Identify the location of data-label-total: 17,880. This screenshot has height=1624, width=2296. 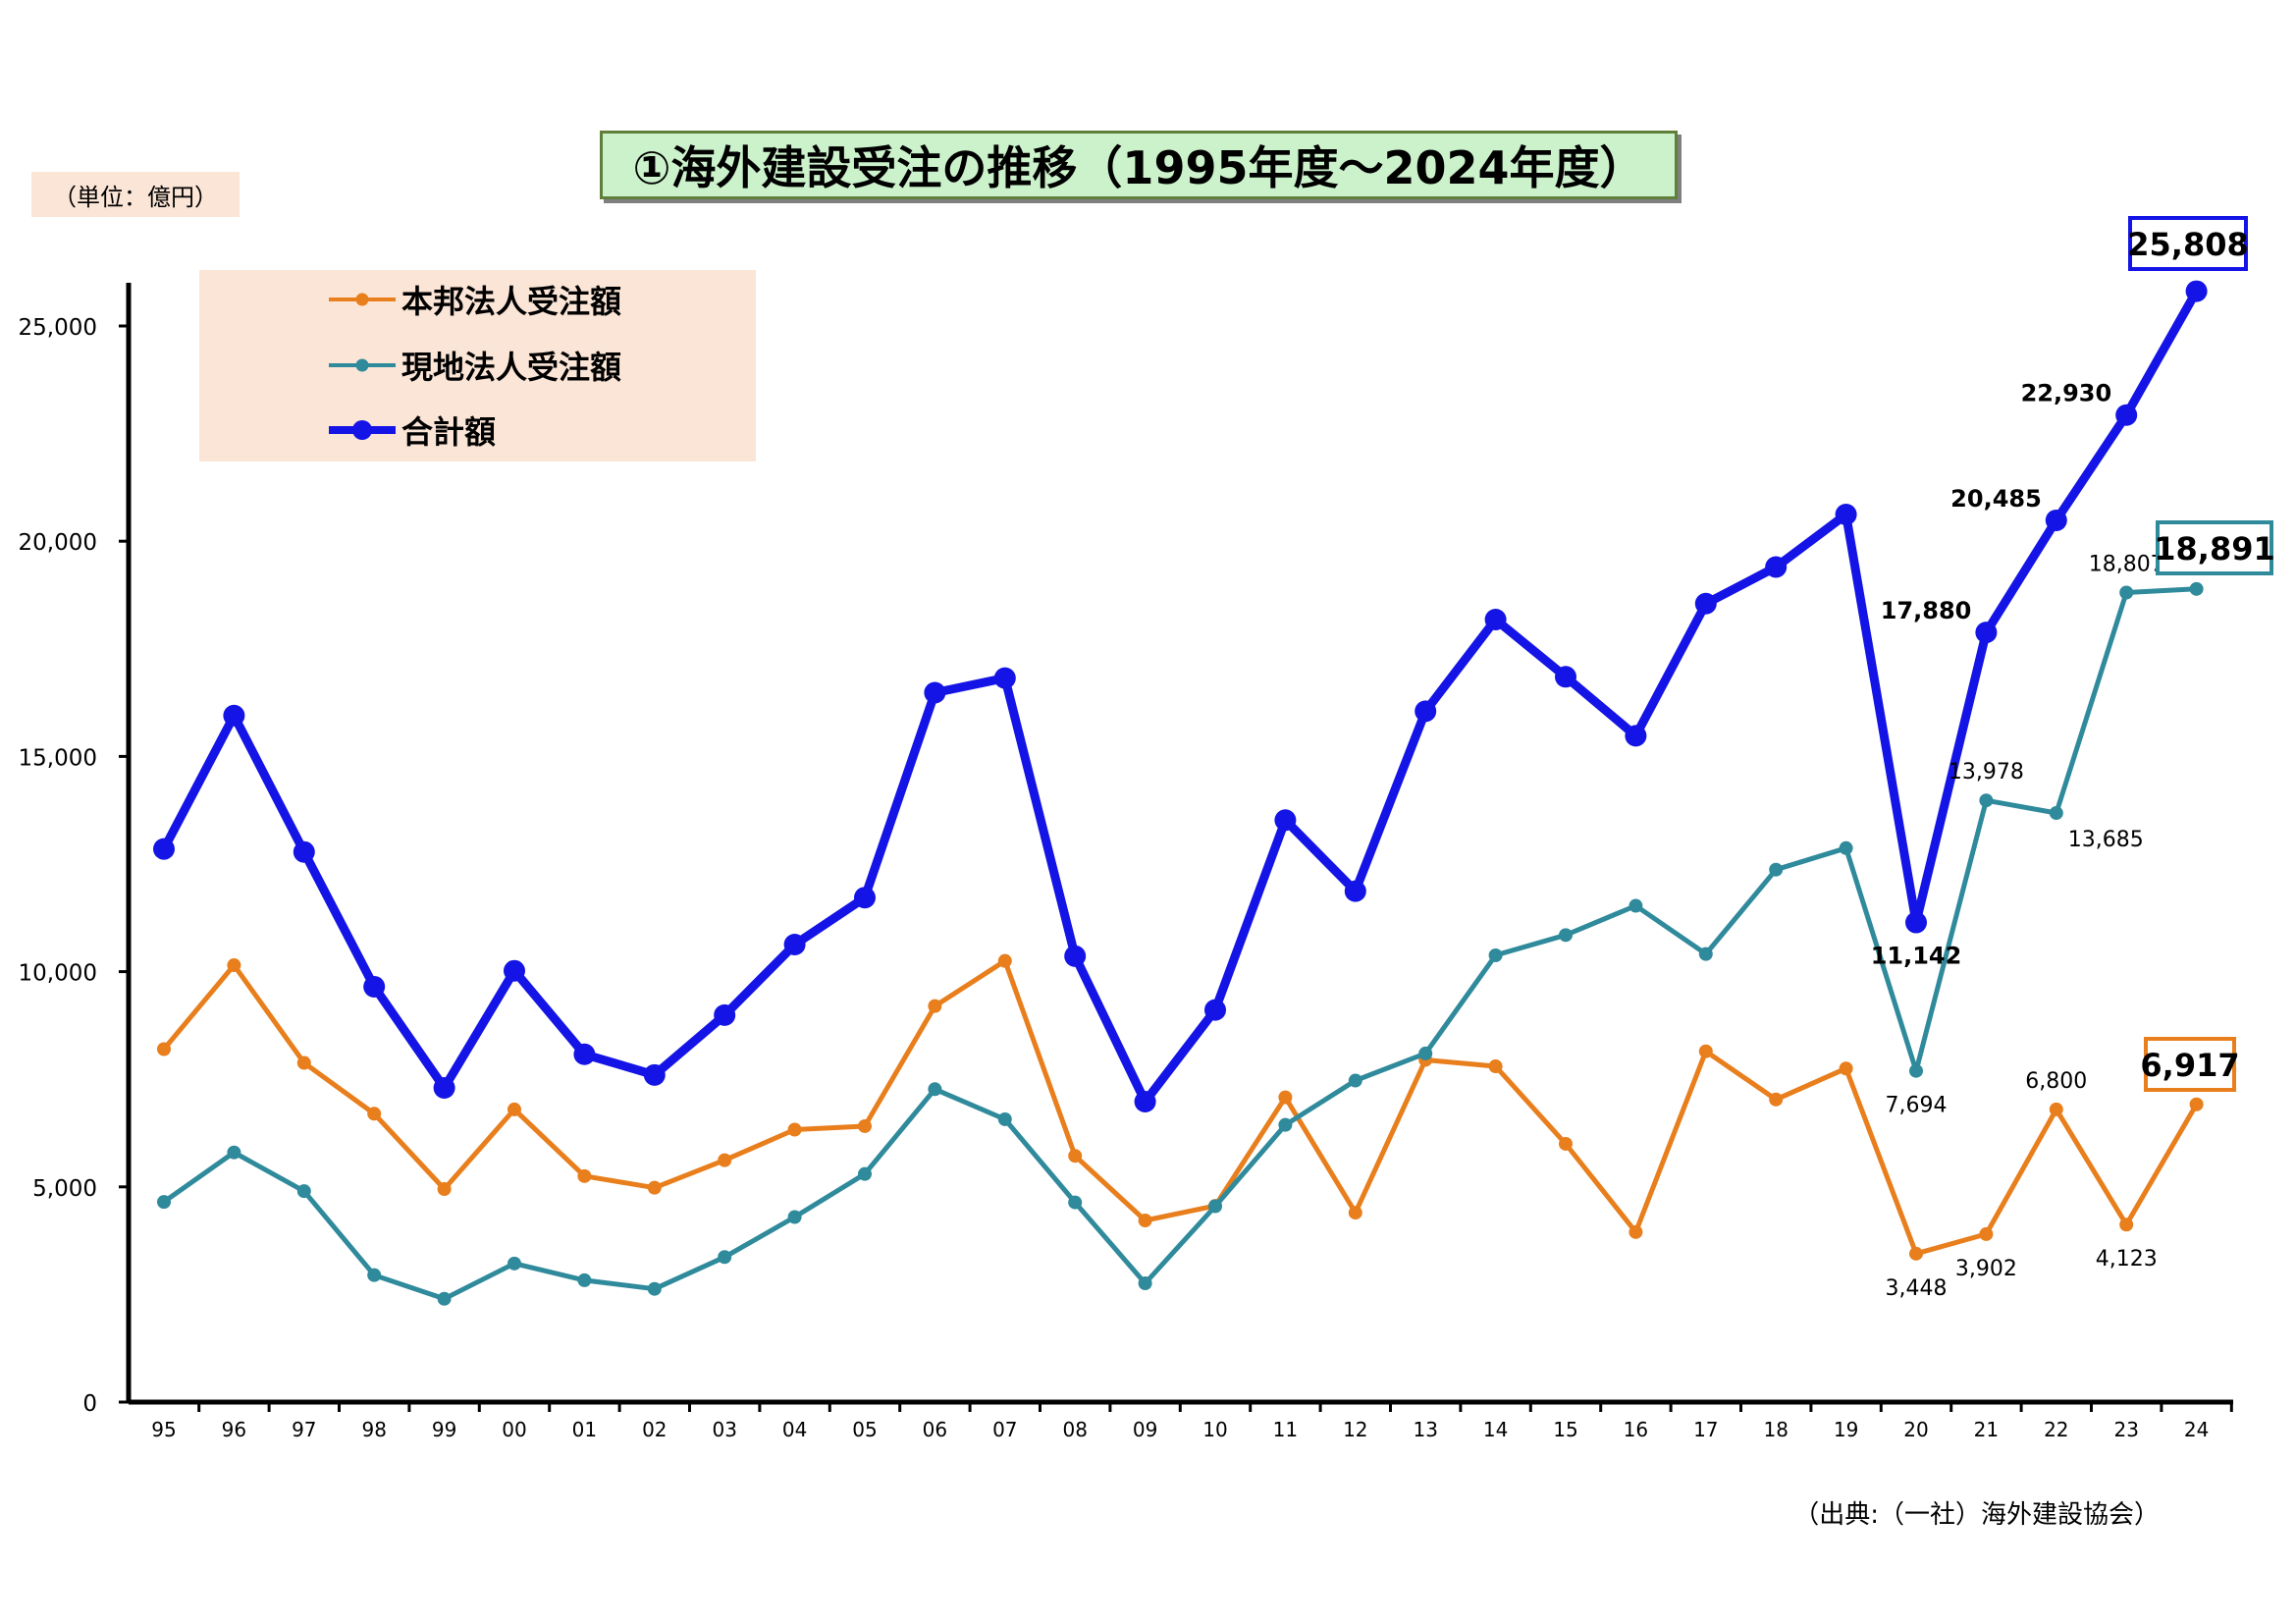
(1926, 610).